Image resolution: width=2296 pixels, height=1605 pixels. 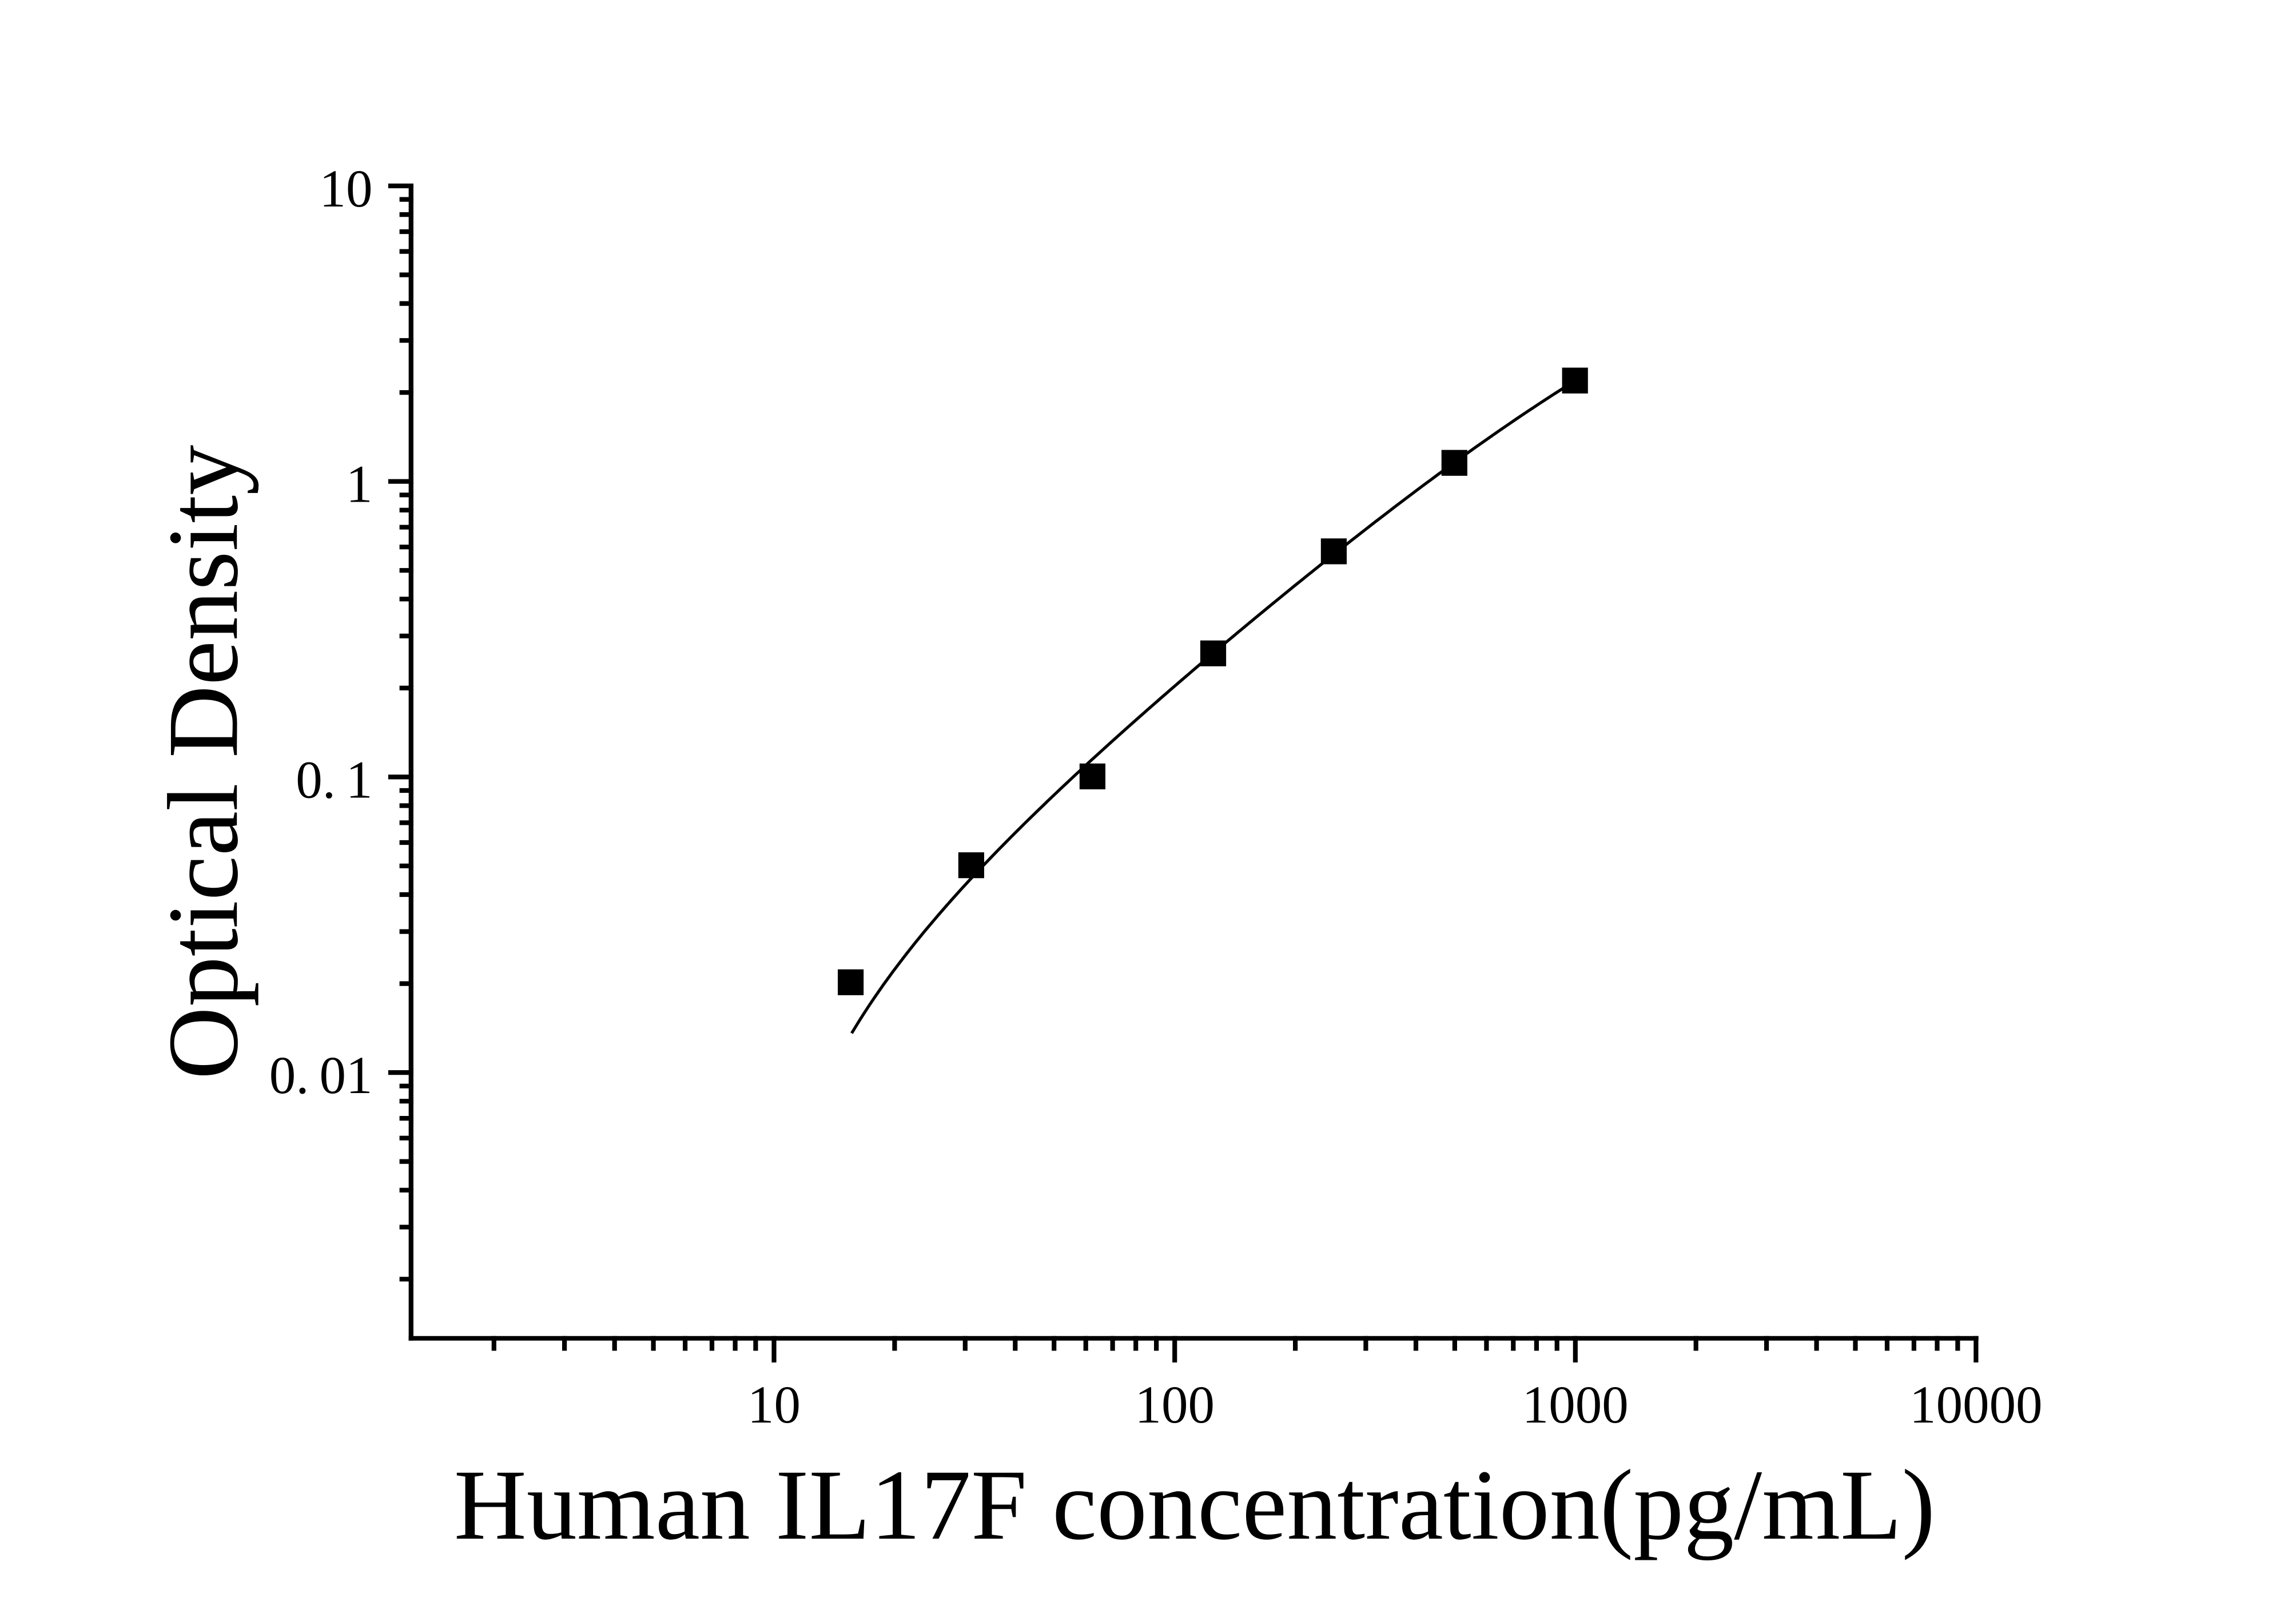 What do you see at coordinates (203, 762) in the screenshot?
I see `svg-text: Optical Density` at bounding box center [203, 762].